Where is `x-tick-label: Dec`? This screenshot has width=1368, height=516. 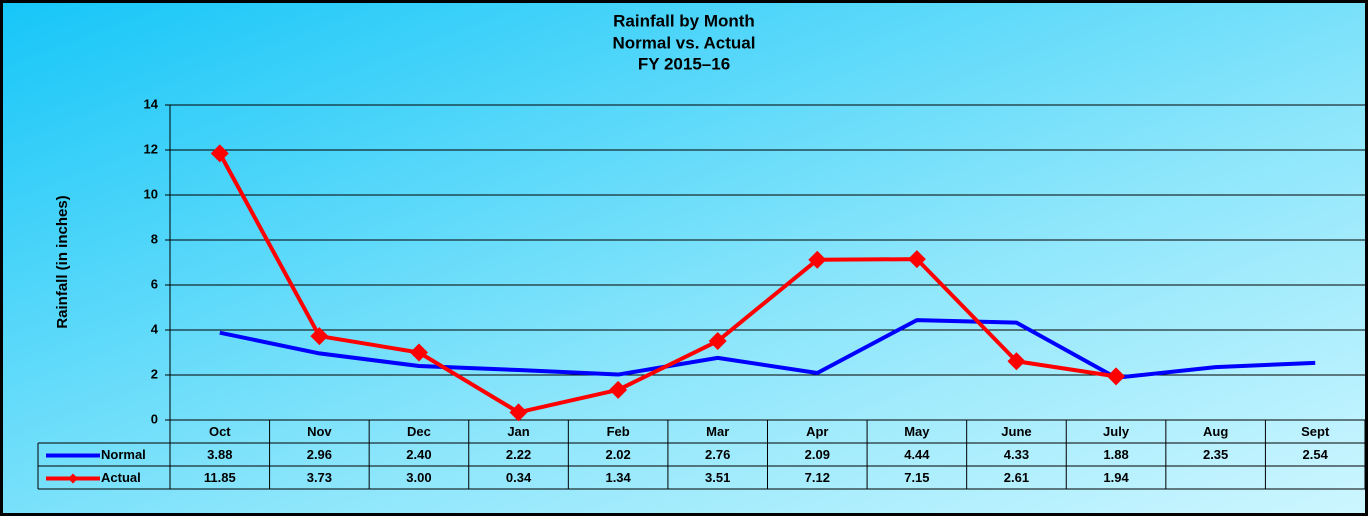 x-tick-label: Dec is located at coordinates (419, 431).